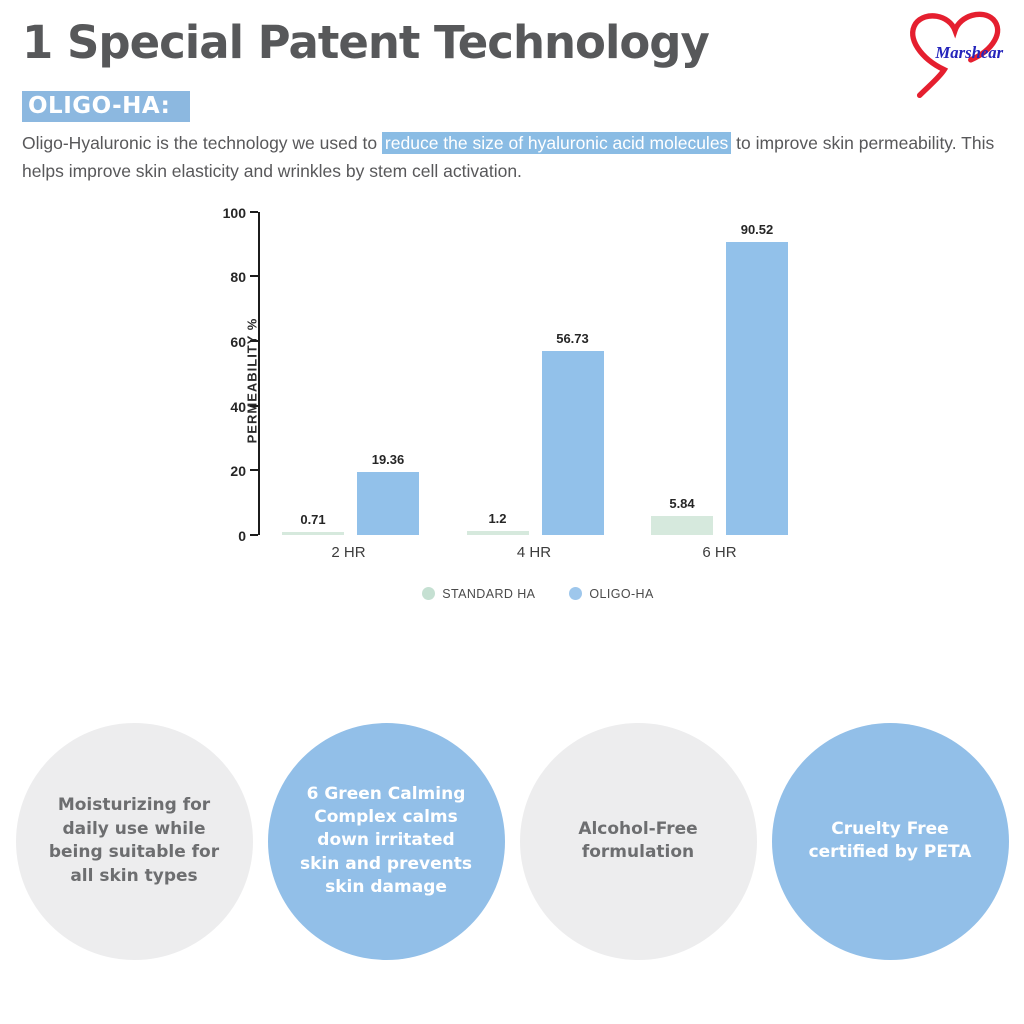 The width and height of the screenshot is (1024, 1024). I want to click on bar-value-label: 90.52, so click(757, 230).